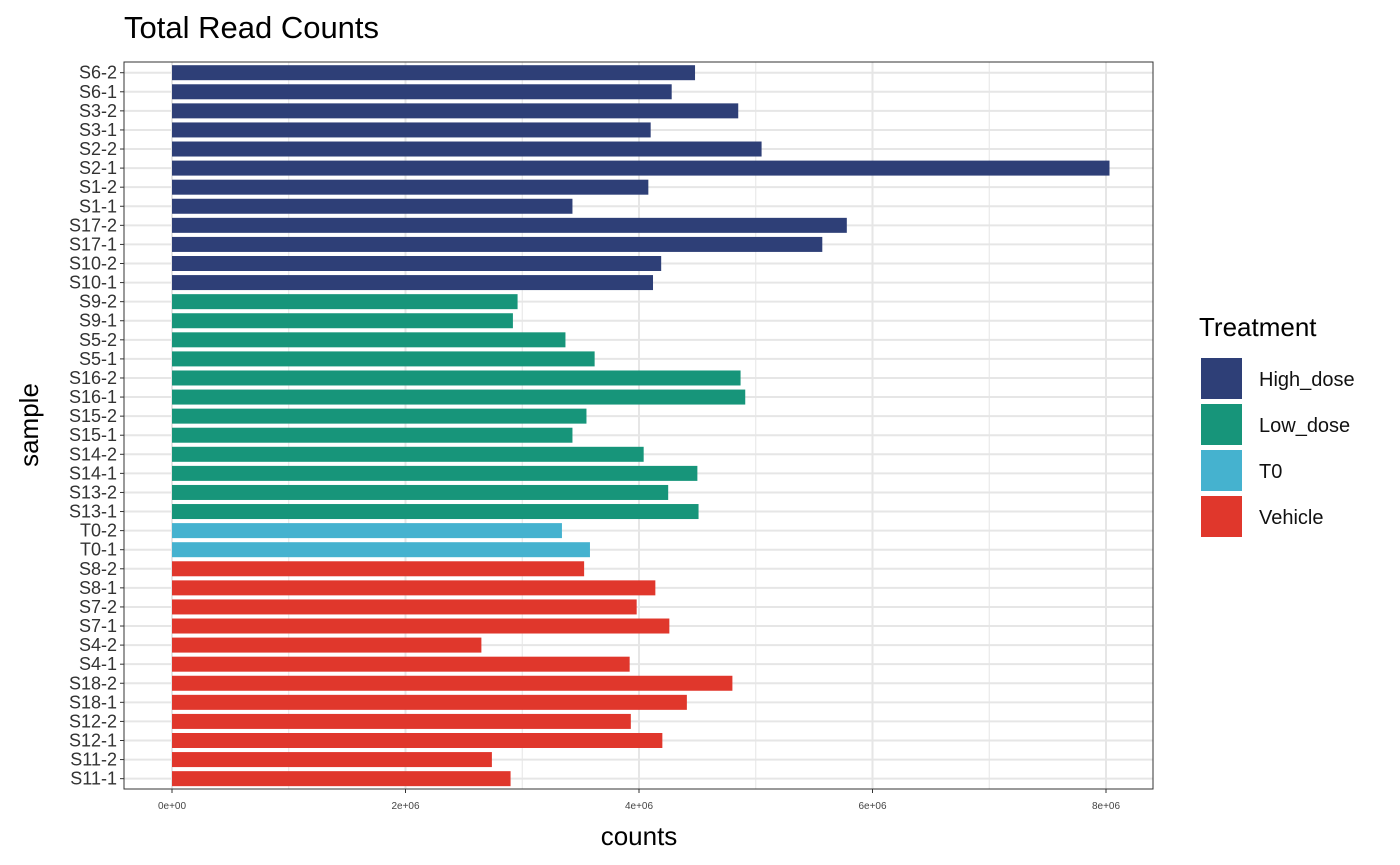 This screenshot has width=1400, height=865. Describe the element at coordinates (93, 760) in the screenshot. I see `y-tick-label: S11-2` at that location.